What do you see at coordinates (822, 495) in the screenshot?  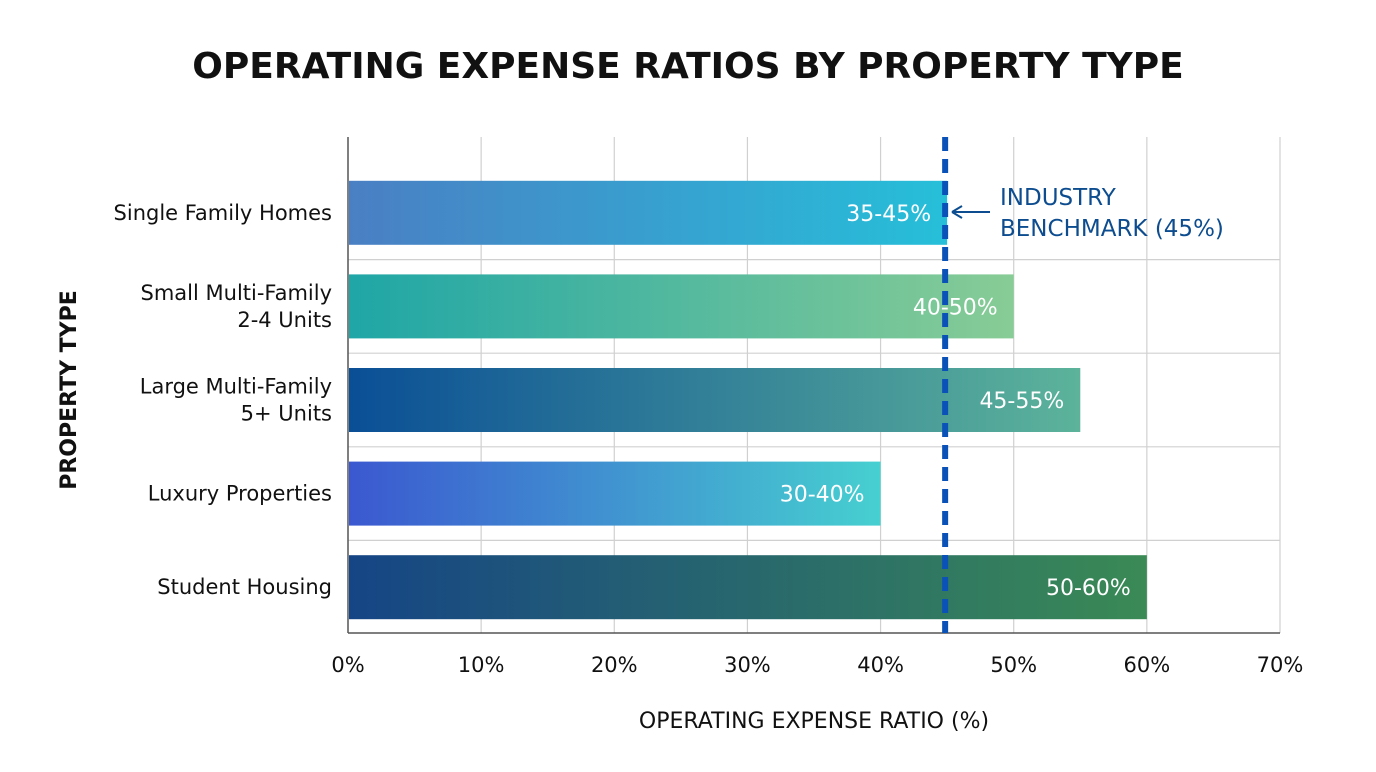 I see `data-label: 30-40%` at bounding box center [822, 495].